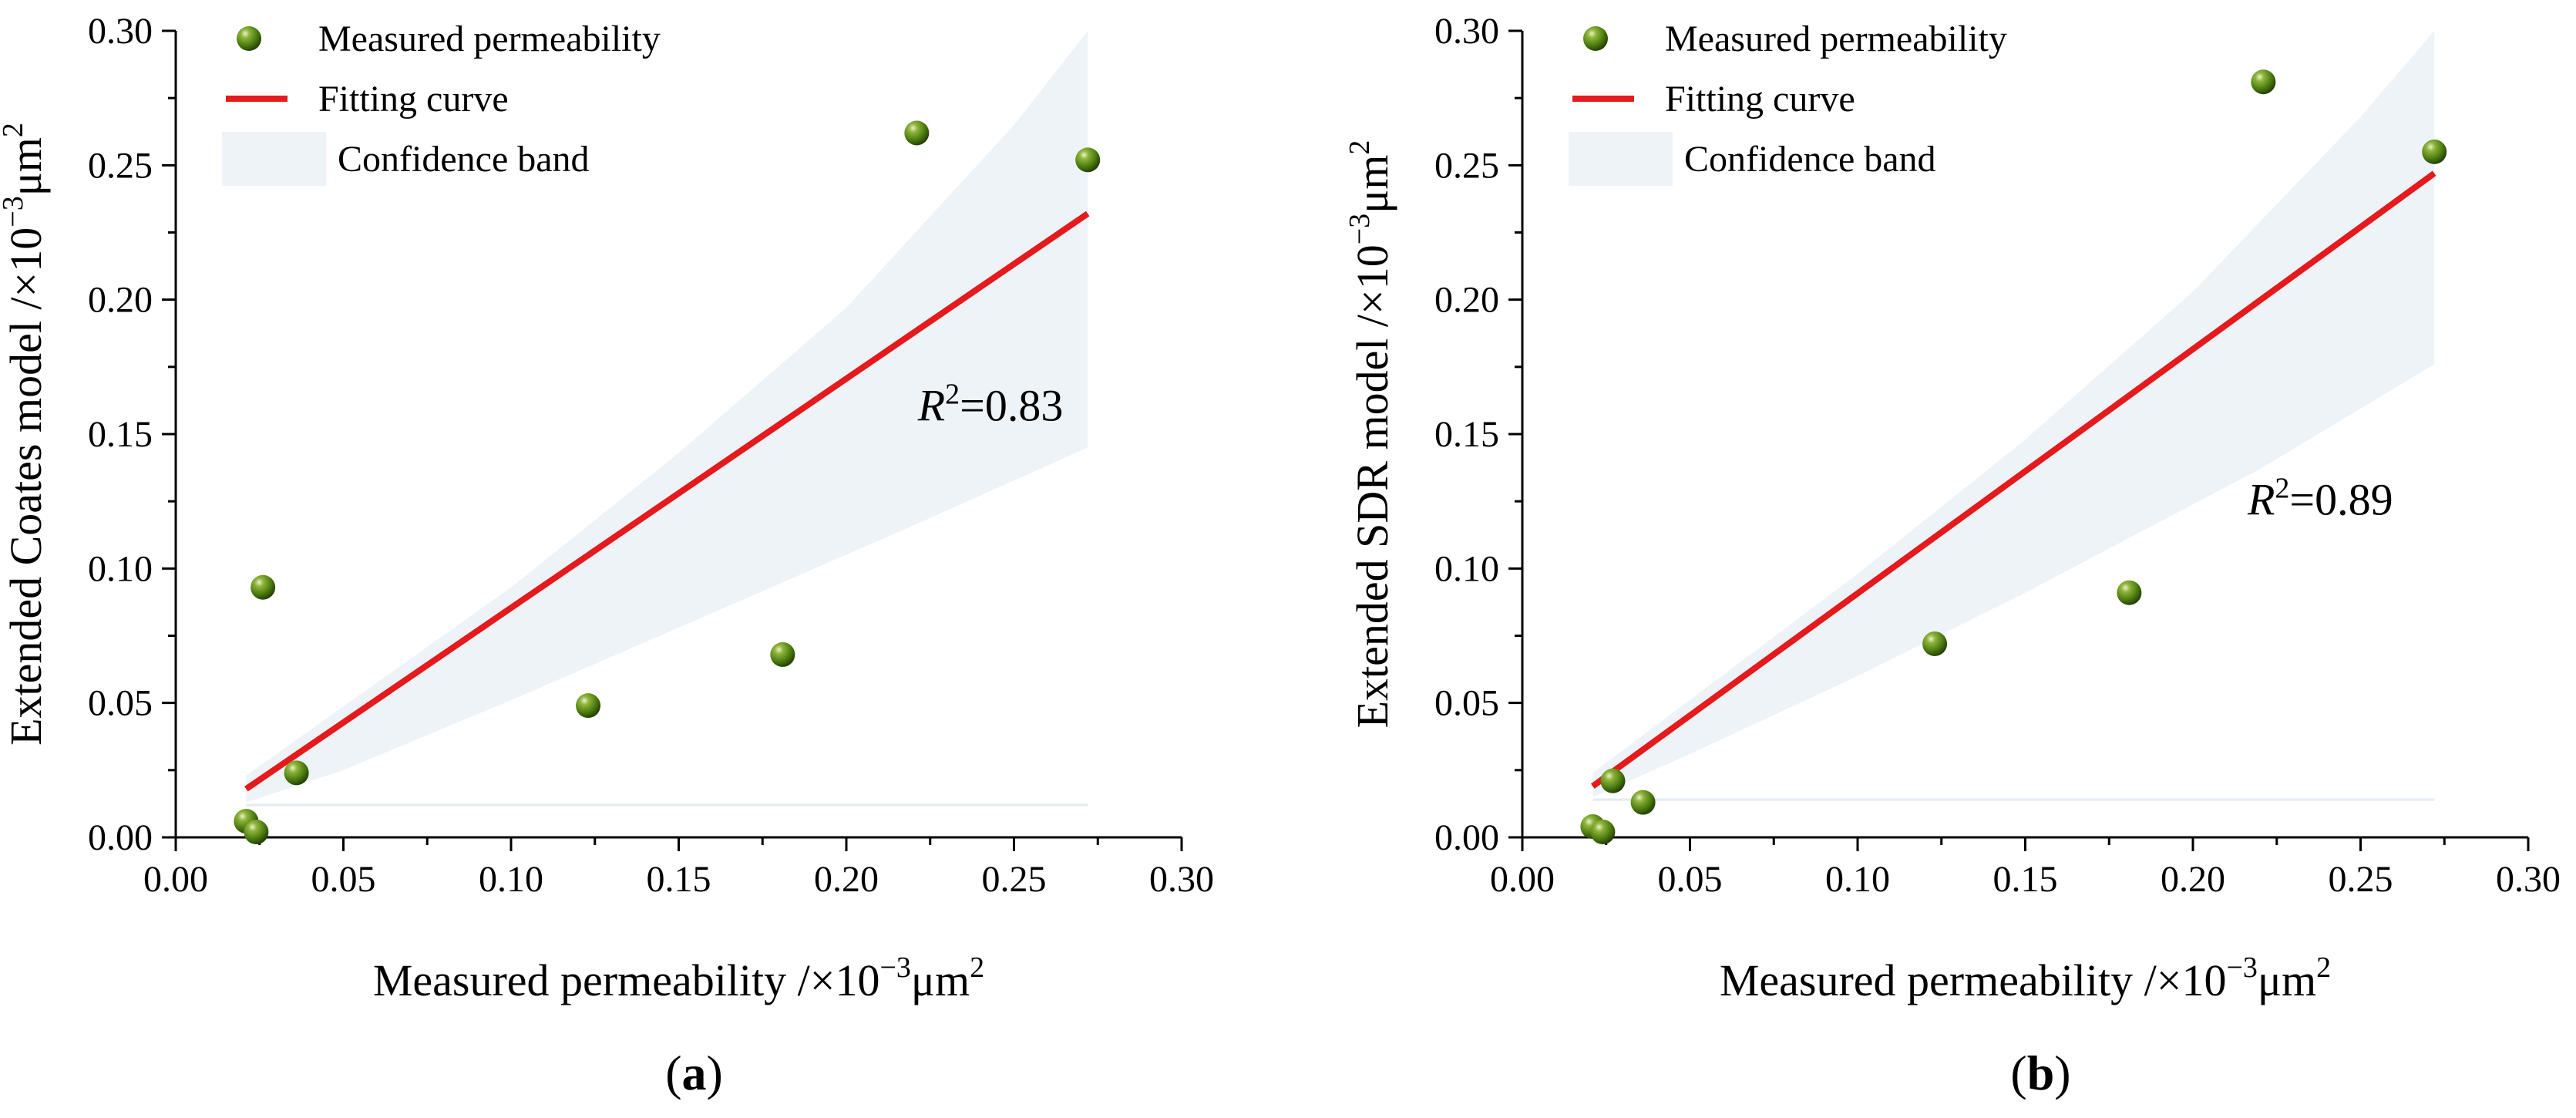  Describe the element at coordinates (1011, 406) in the screenshot. I see `r-value: =0.83` at that location.